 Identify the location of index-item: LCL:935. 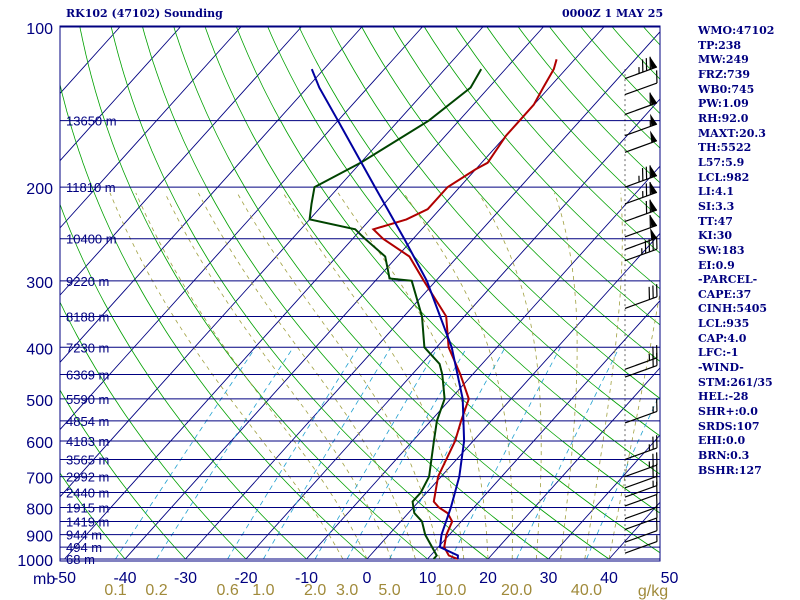
(724, 324).